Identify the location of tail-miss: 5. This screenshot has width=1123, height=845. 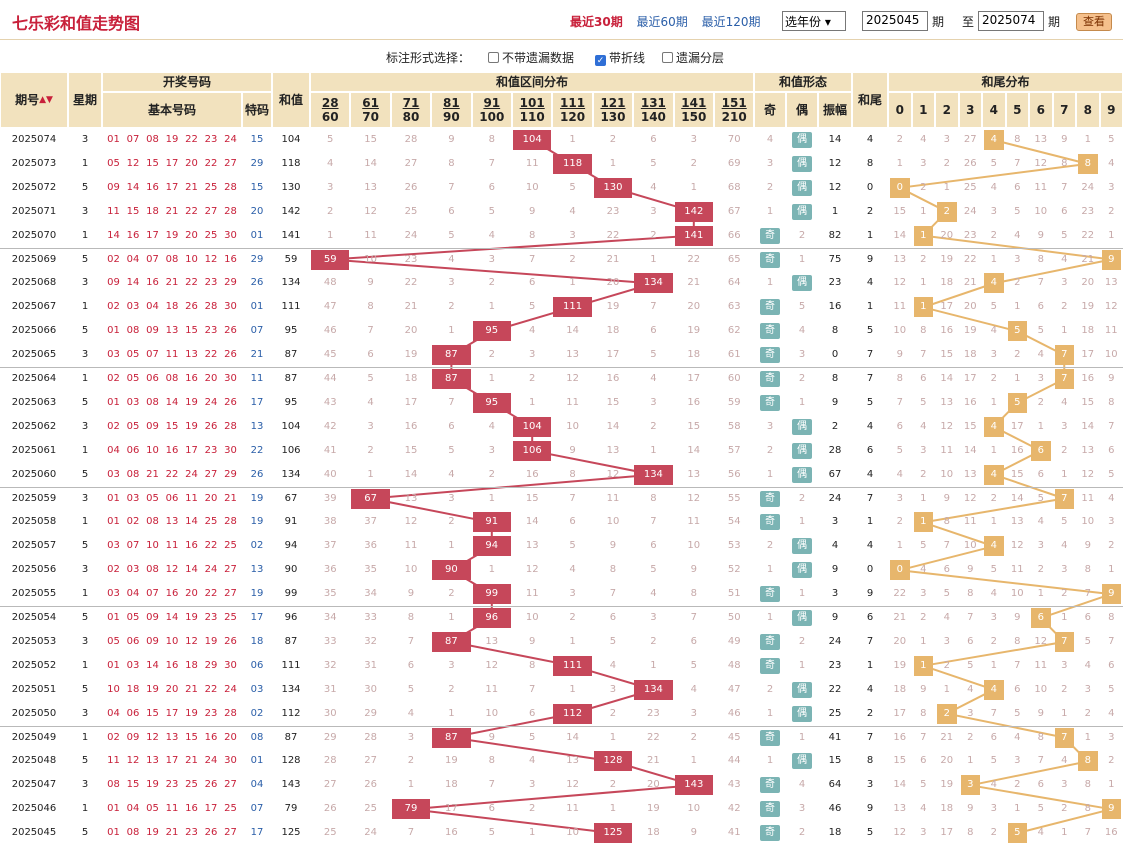
(971, 666).